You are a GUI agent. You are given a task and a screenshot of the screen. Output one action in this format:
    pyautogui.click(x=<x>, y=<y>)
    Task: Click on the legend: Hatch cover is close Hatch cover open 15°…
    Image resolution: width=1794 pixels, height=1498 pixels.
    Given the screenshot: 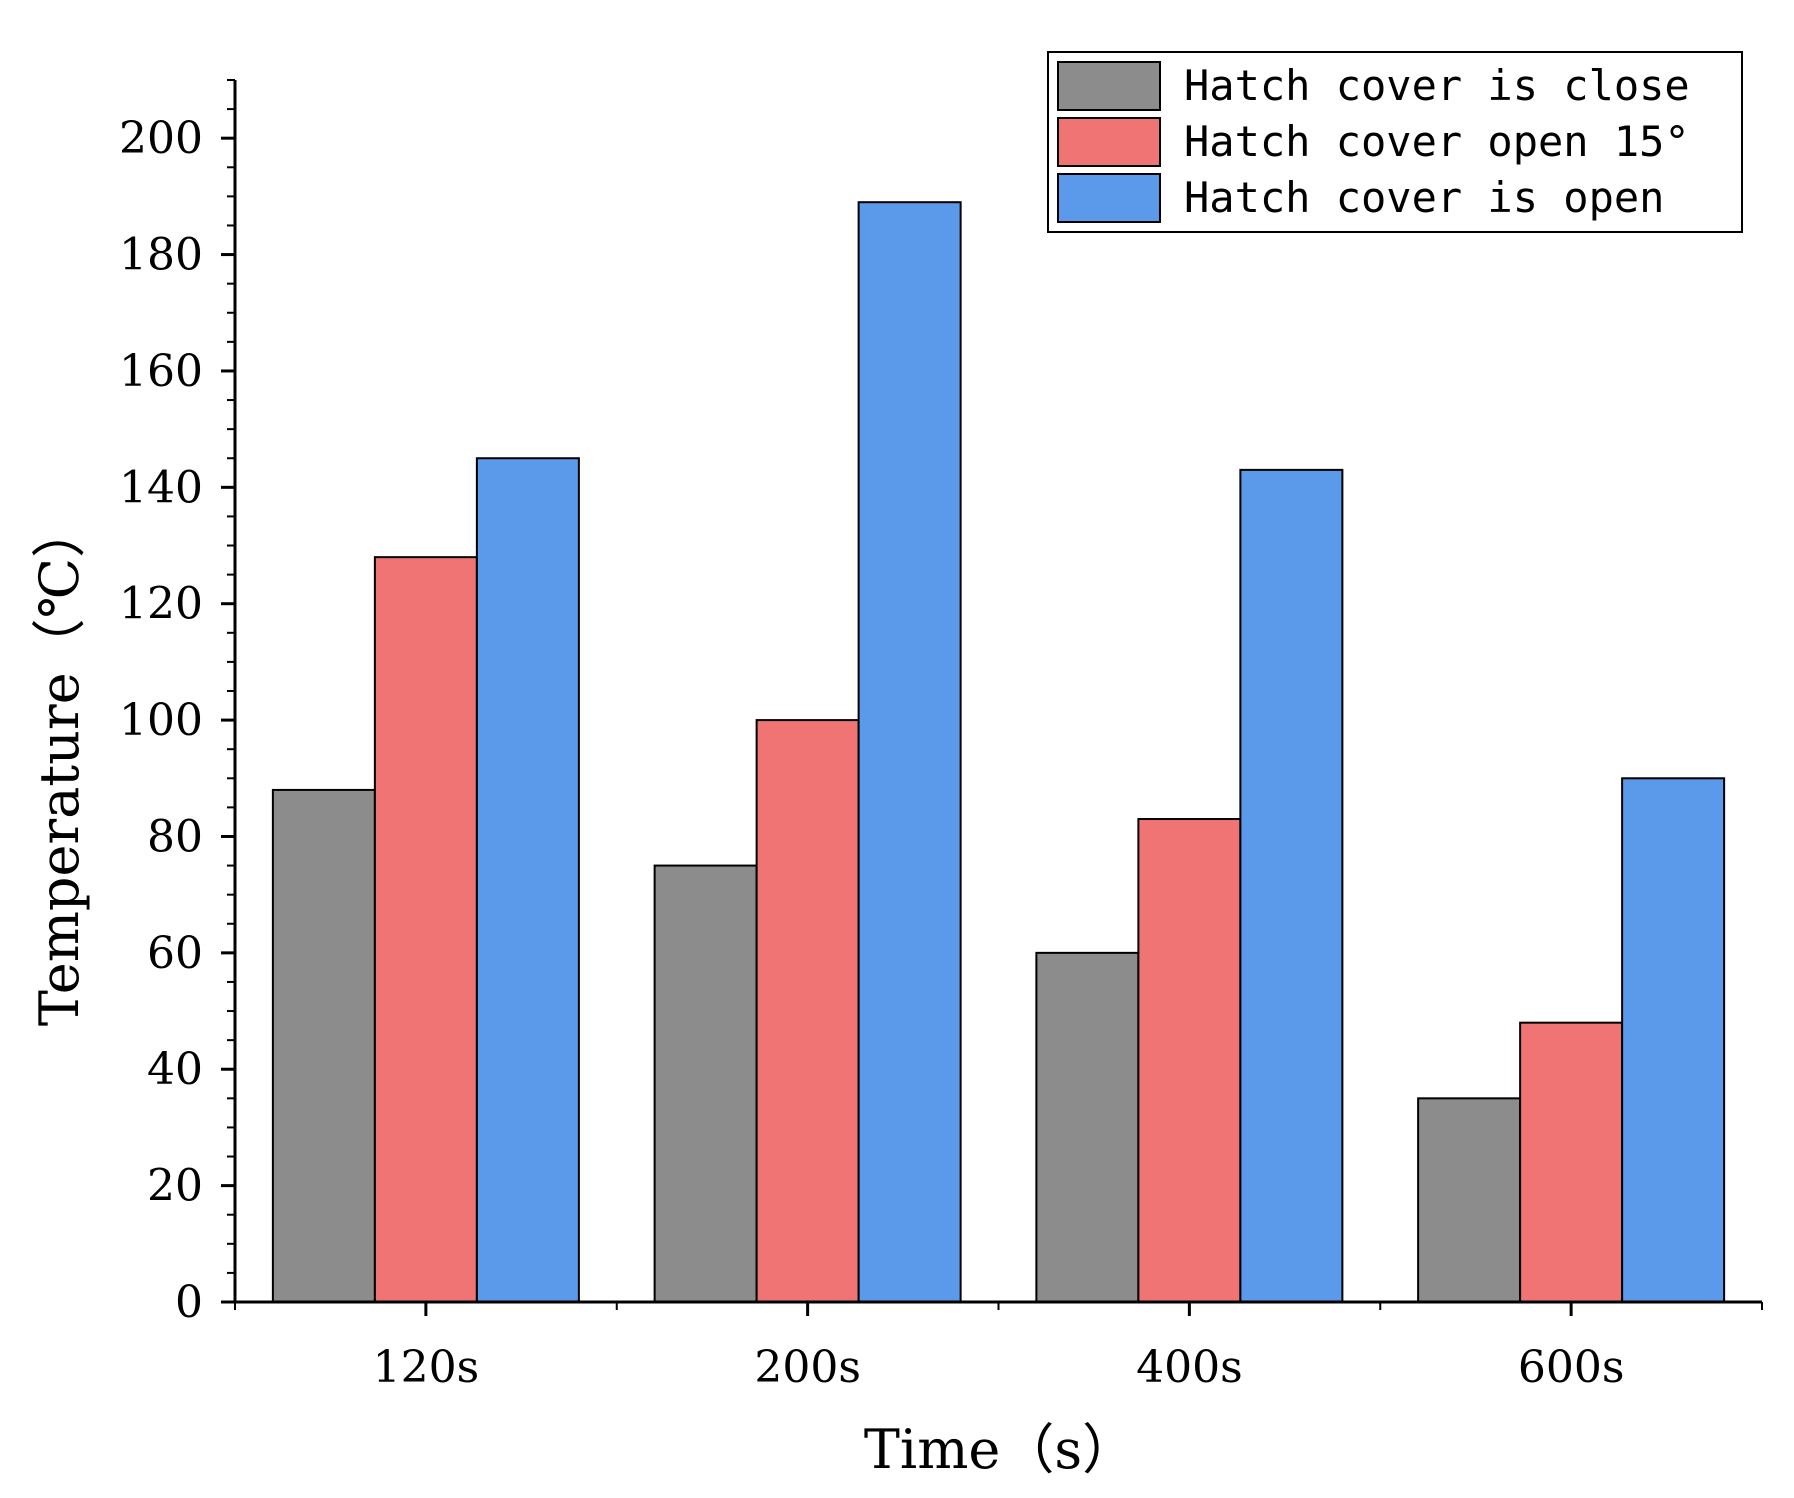 What is the action you would take?
    pyautogui.click(x=1395, y=142)
    